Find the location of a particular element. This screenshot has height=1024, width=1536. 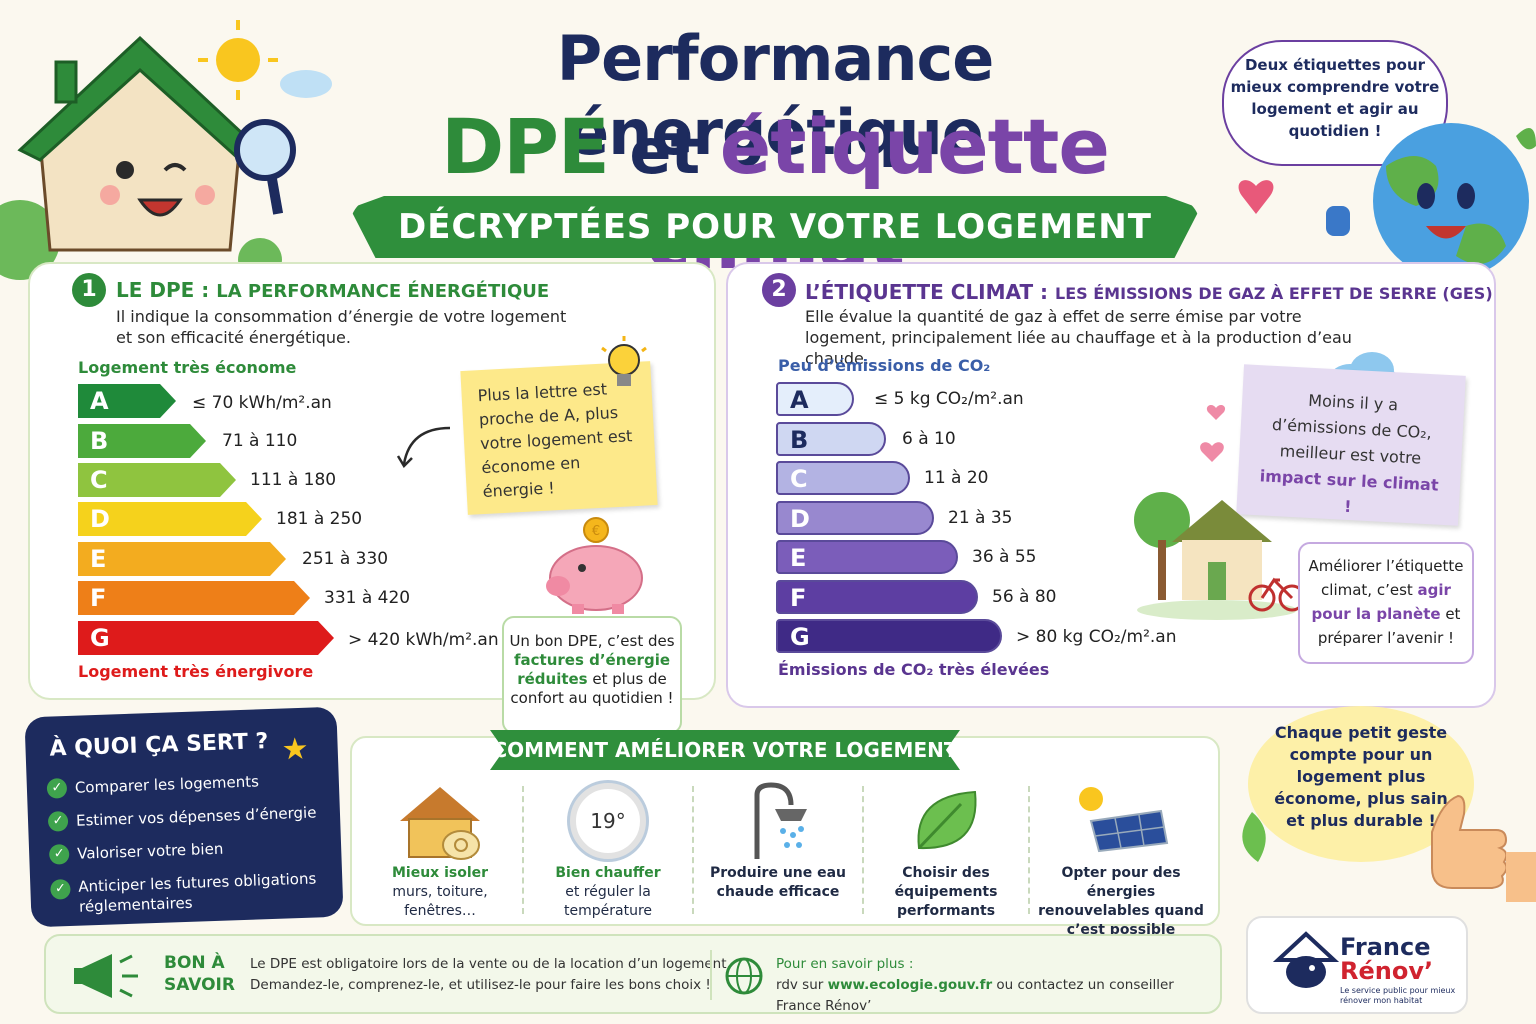

house-mascot-illustration is located at coordinates (148, 158).